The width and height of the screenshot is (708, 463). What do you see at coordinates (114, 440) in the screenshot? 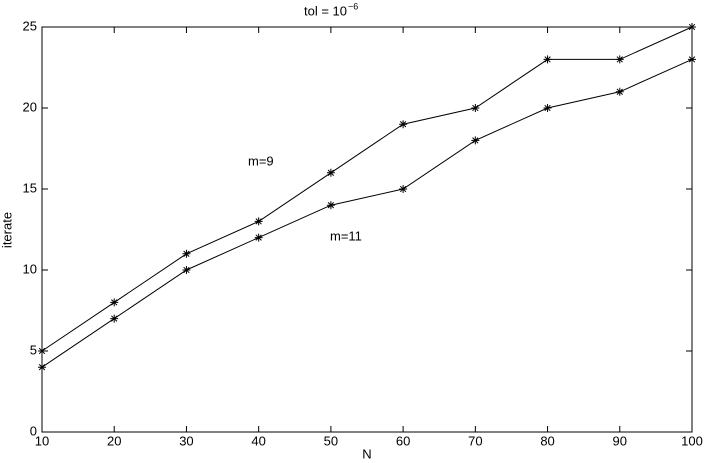
I see `x-tick-label: 20` at bounding box center [114, 440].